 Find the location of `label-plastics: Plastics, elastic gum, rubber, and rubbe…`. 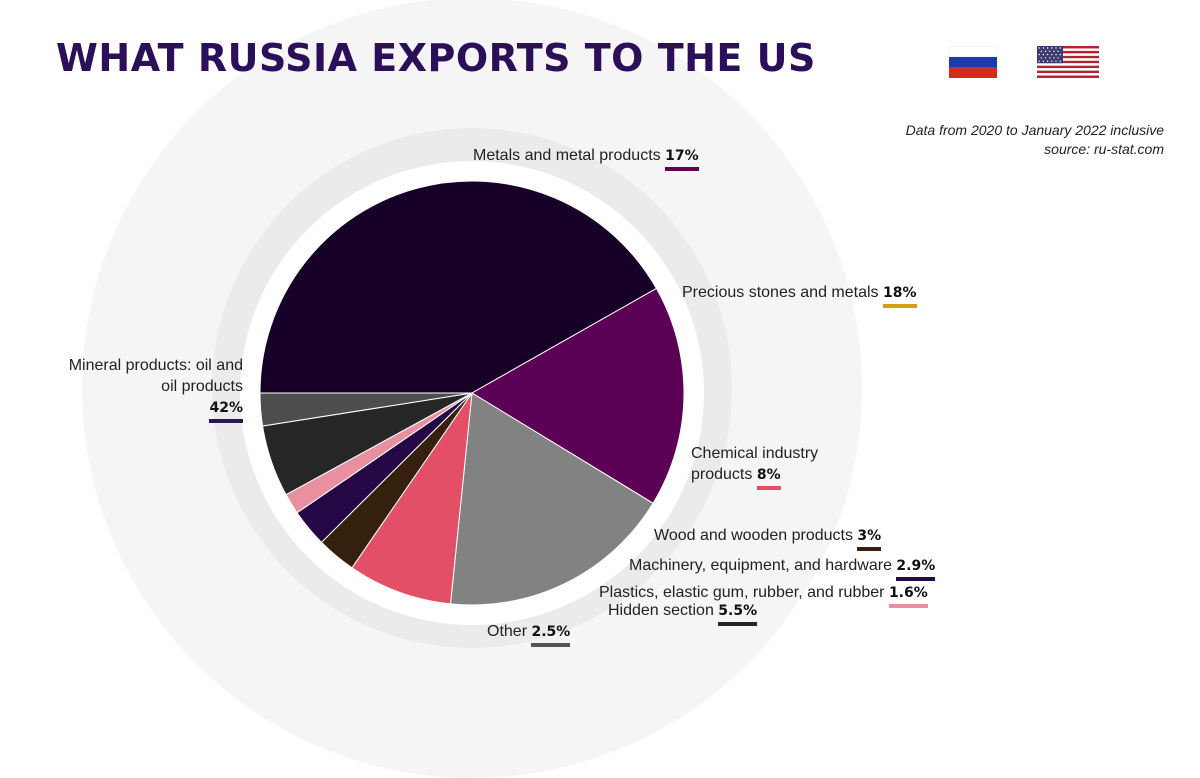

label-plastics: Plastics, elastic gum, rubber, and rubbe… is located at coordinates (763, 595).